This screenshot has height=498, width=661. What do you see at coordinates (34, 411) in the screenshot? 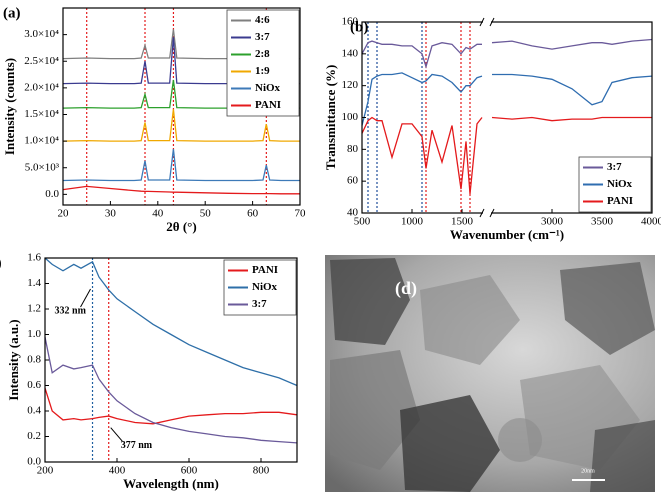
I see `y-tick-label: 0.4` at bounding box center [34, 411].